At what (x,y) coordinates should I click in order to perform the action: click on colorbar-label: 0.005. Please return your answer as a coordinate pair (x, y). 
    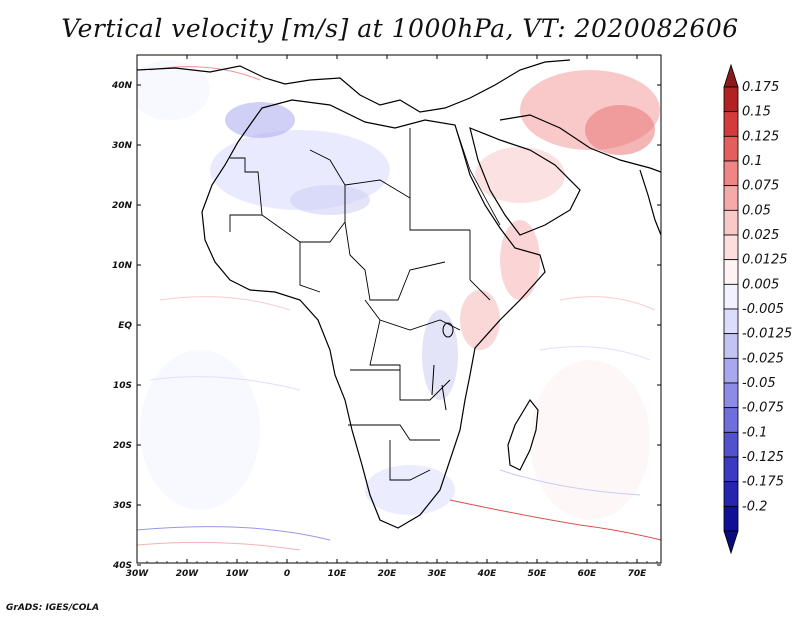
    Looking at the image, I should click on (760, 284).